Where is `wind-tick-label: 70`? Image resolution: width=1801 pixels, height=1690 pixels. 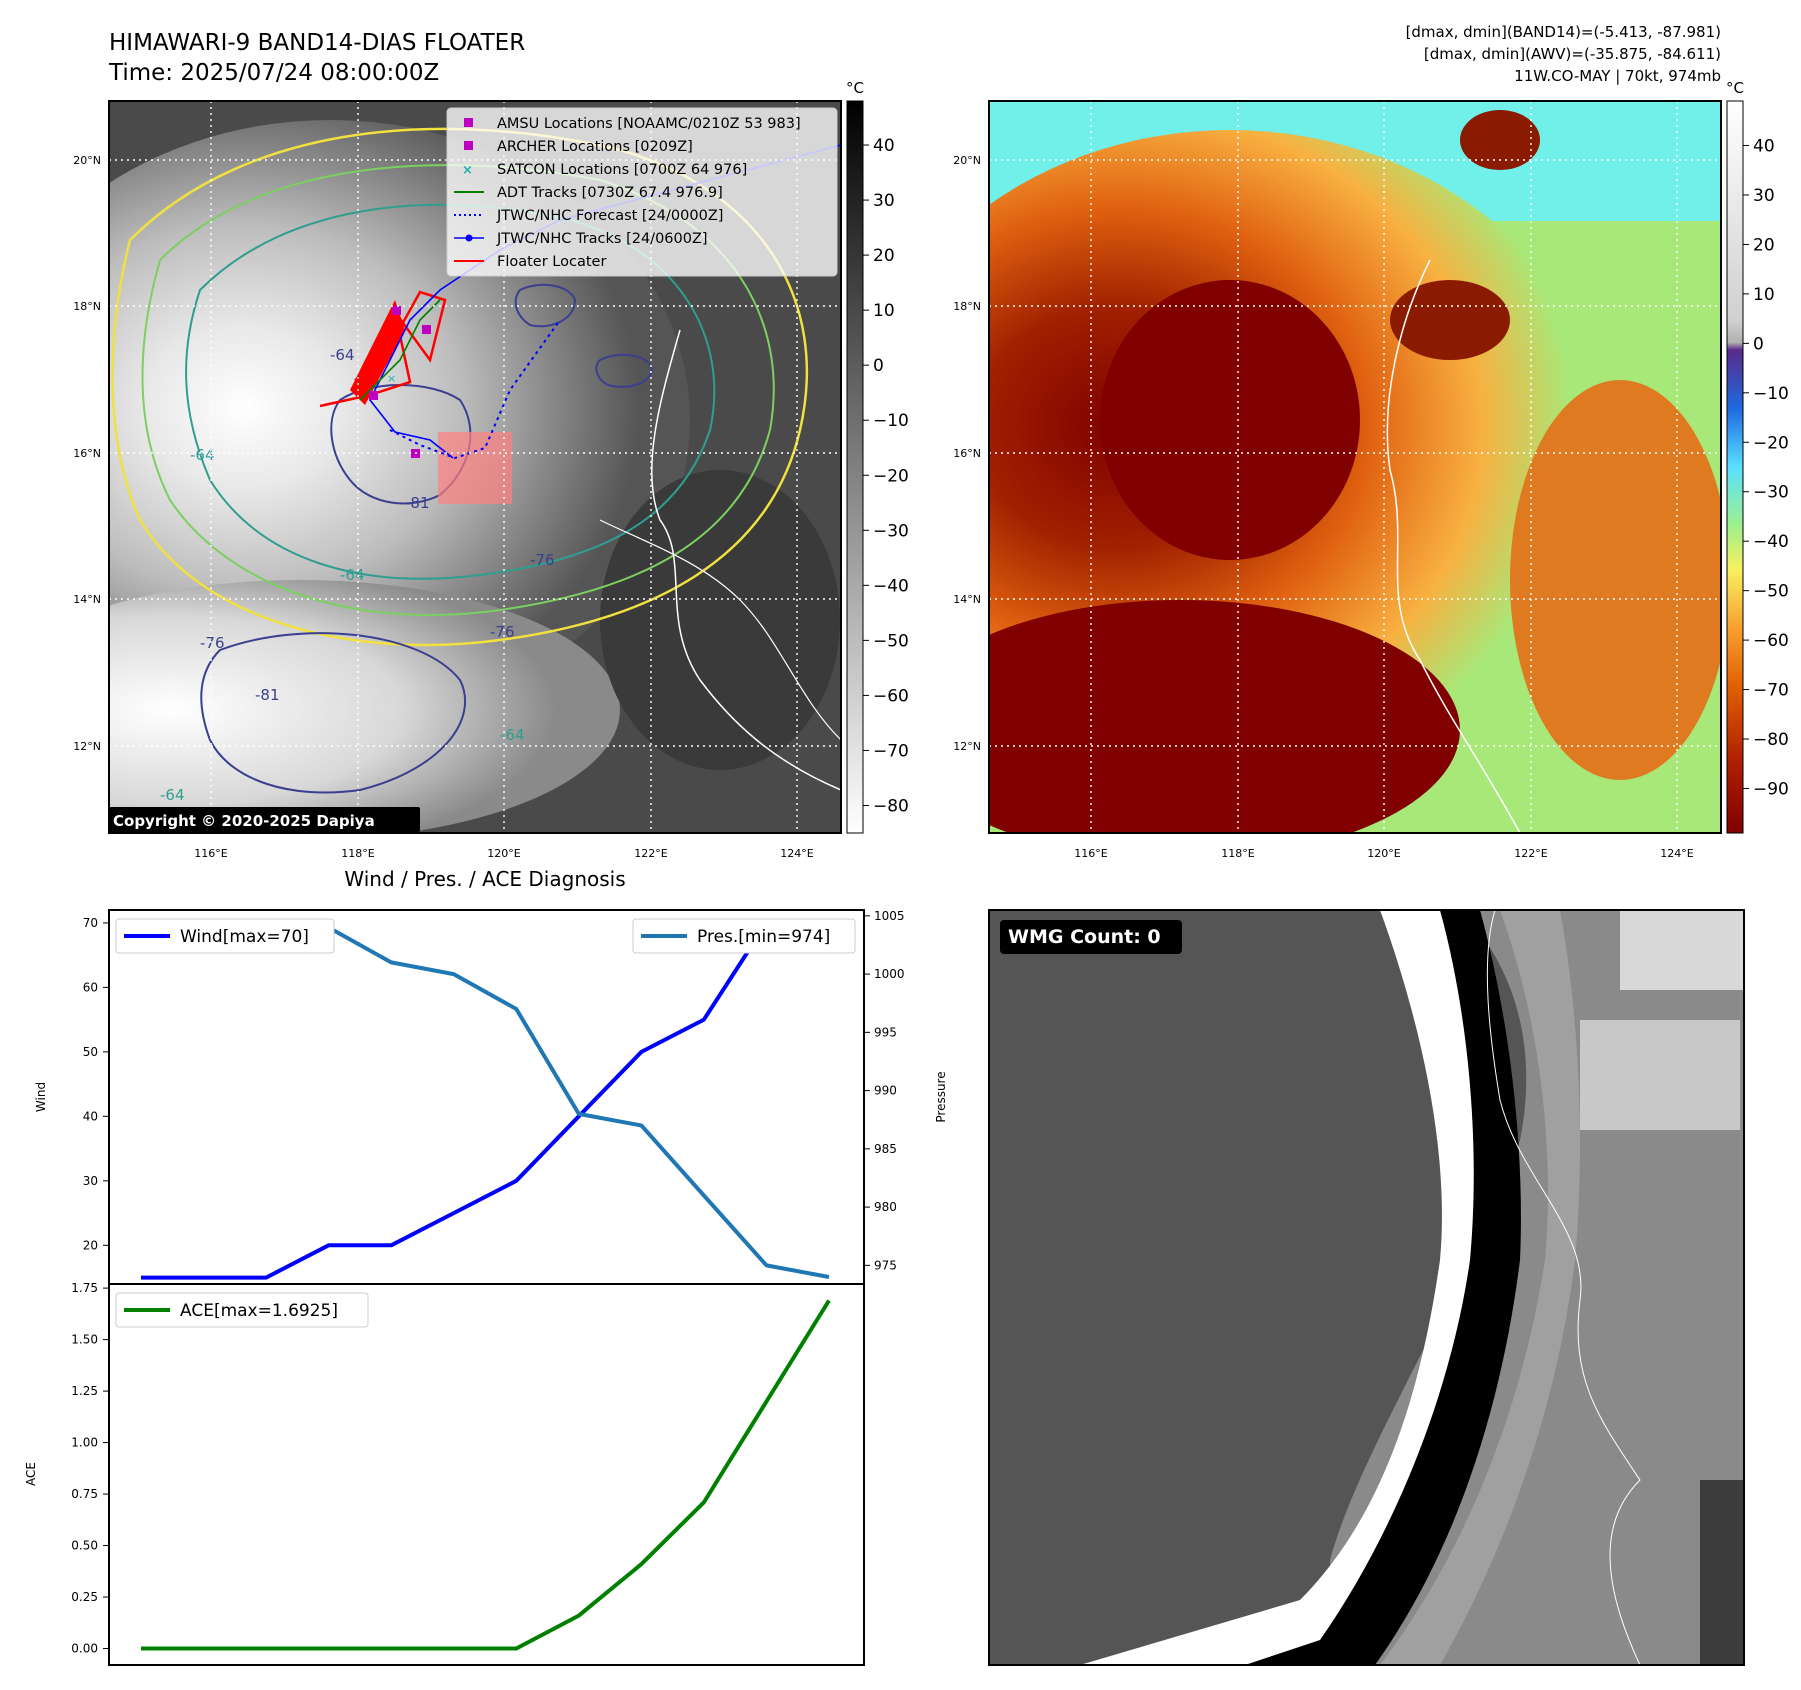
wind-tick-label: 70 is located at coordinates (90, 923).